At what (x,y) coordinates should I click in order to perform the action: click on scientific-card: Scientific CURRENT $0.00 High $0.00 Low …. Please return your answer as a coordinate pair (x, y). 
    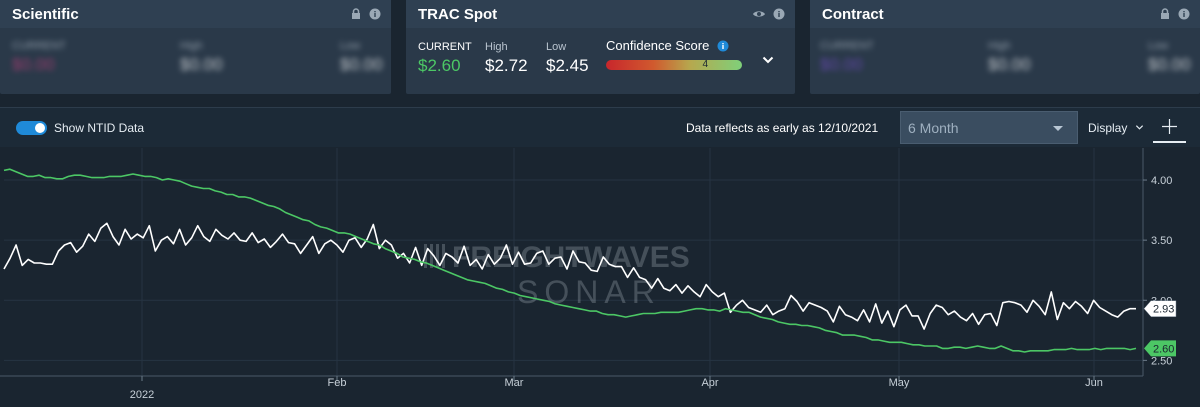
    Looking at the image, I should click on (195, 47).